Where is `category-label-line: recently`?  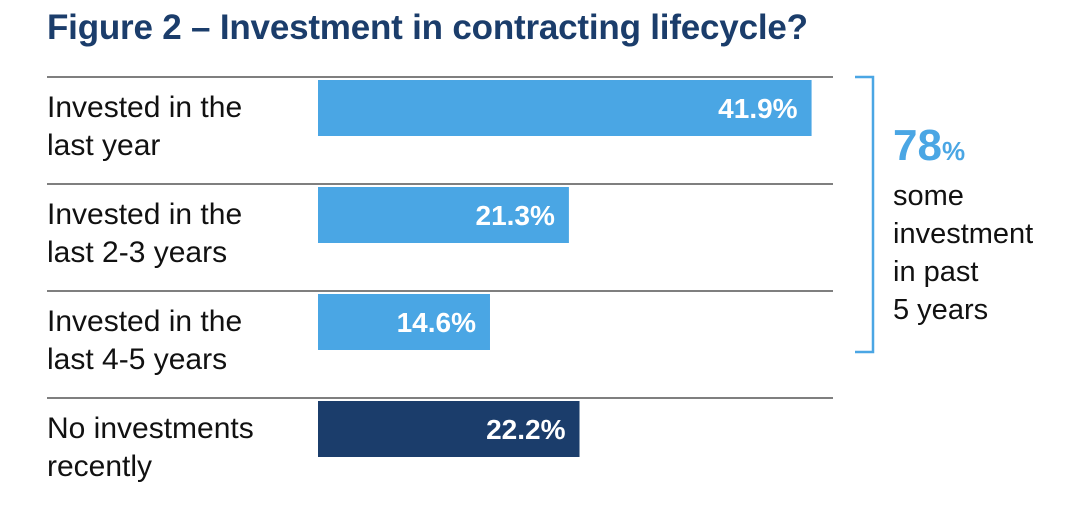
category-label-line: recently is located at coordinates (99, 466).